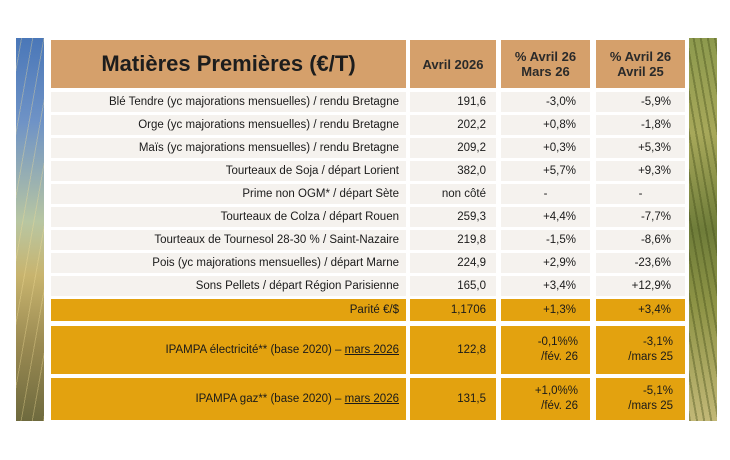 The height and width of the screenshot is (460, 730). Describe the element at coordinates (30, 229) in the screenshot. I see `field-photo-left` at that location.